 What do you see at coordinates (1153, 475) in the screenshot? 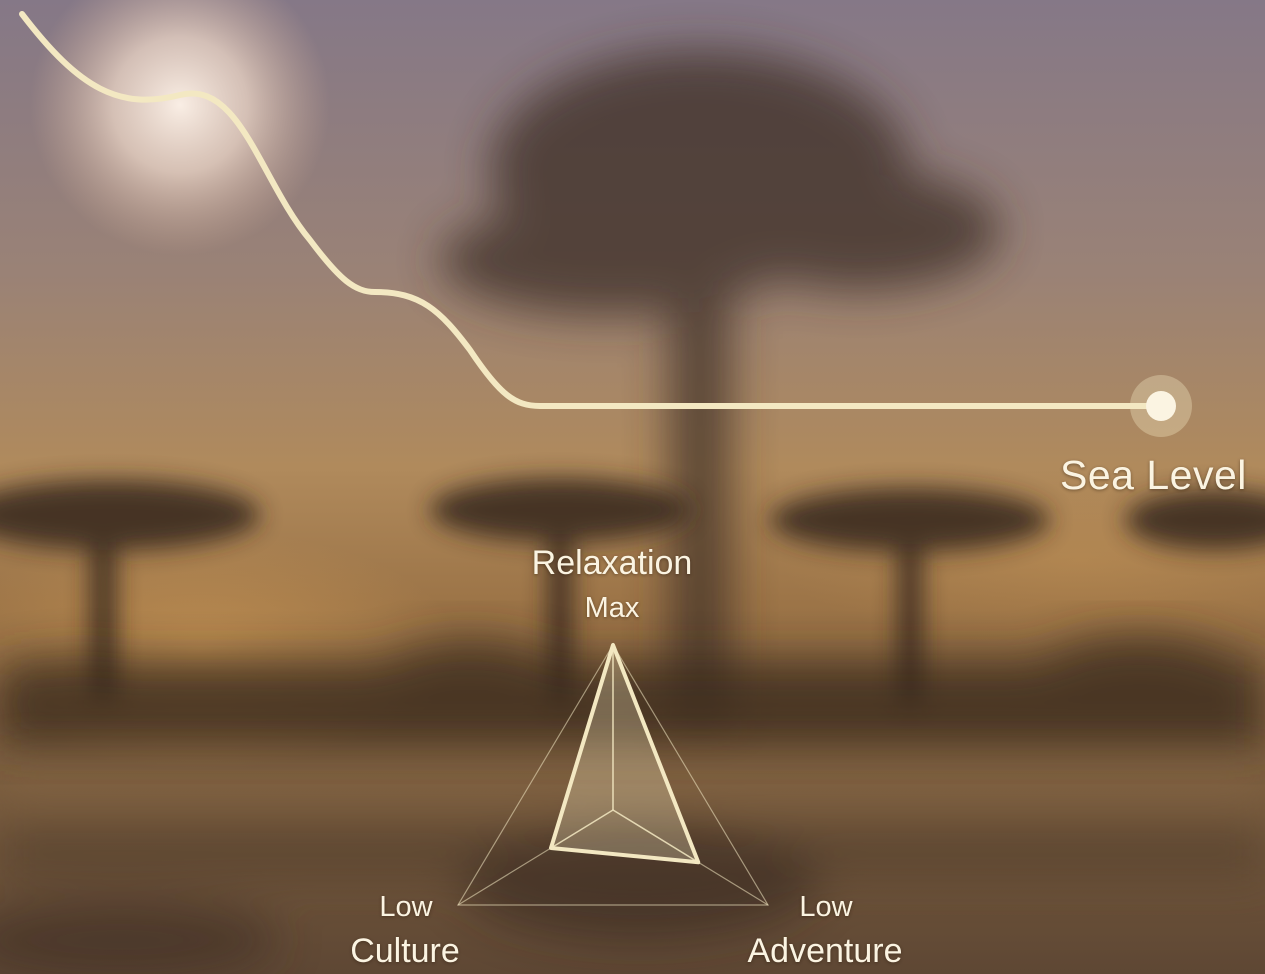
I see `sea-level-label: Sea Level` at bounding box center [1153, 475].